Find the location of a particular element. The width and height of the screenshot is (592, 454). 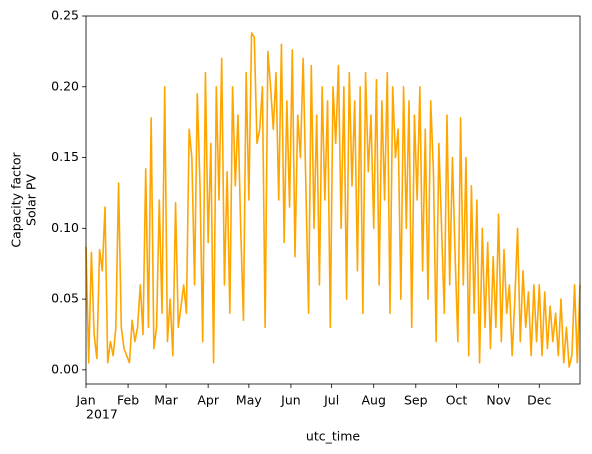

x-tick-label: Mar is located at coordinates (166, 400).